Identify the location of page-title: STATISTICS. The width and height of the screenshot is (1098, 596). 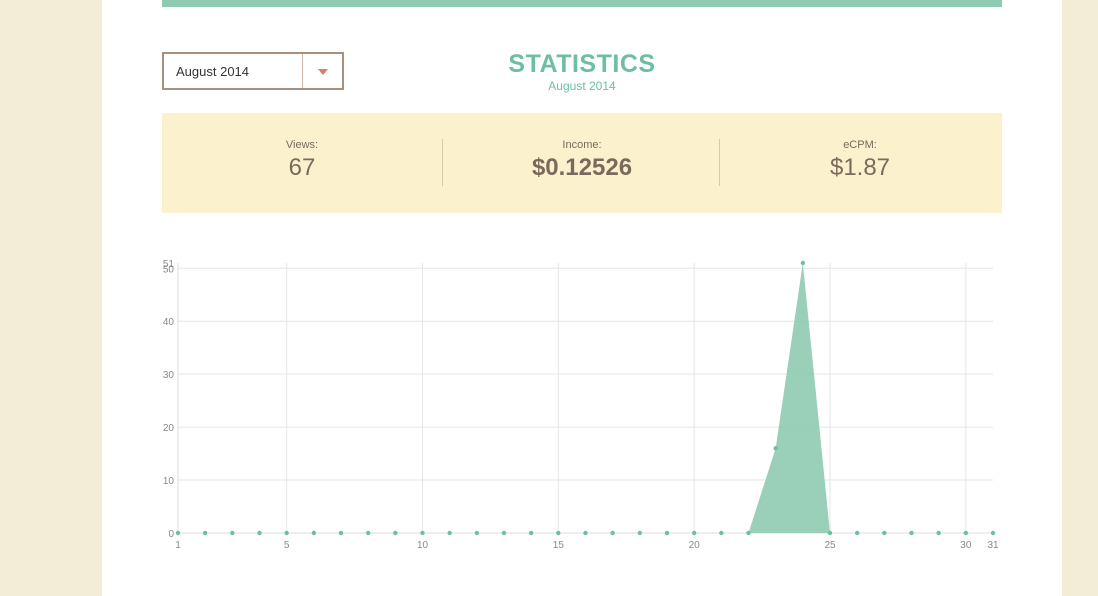
(582, 64).